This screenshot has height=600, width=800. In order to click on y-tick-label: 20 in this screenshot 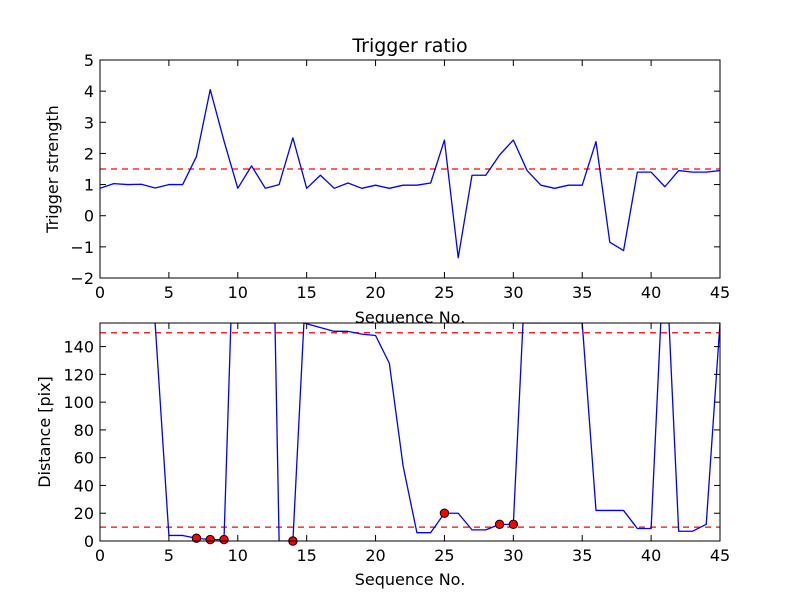, I will do `click(84, 513)`.